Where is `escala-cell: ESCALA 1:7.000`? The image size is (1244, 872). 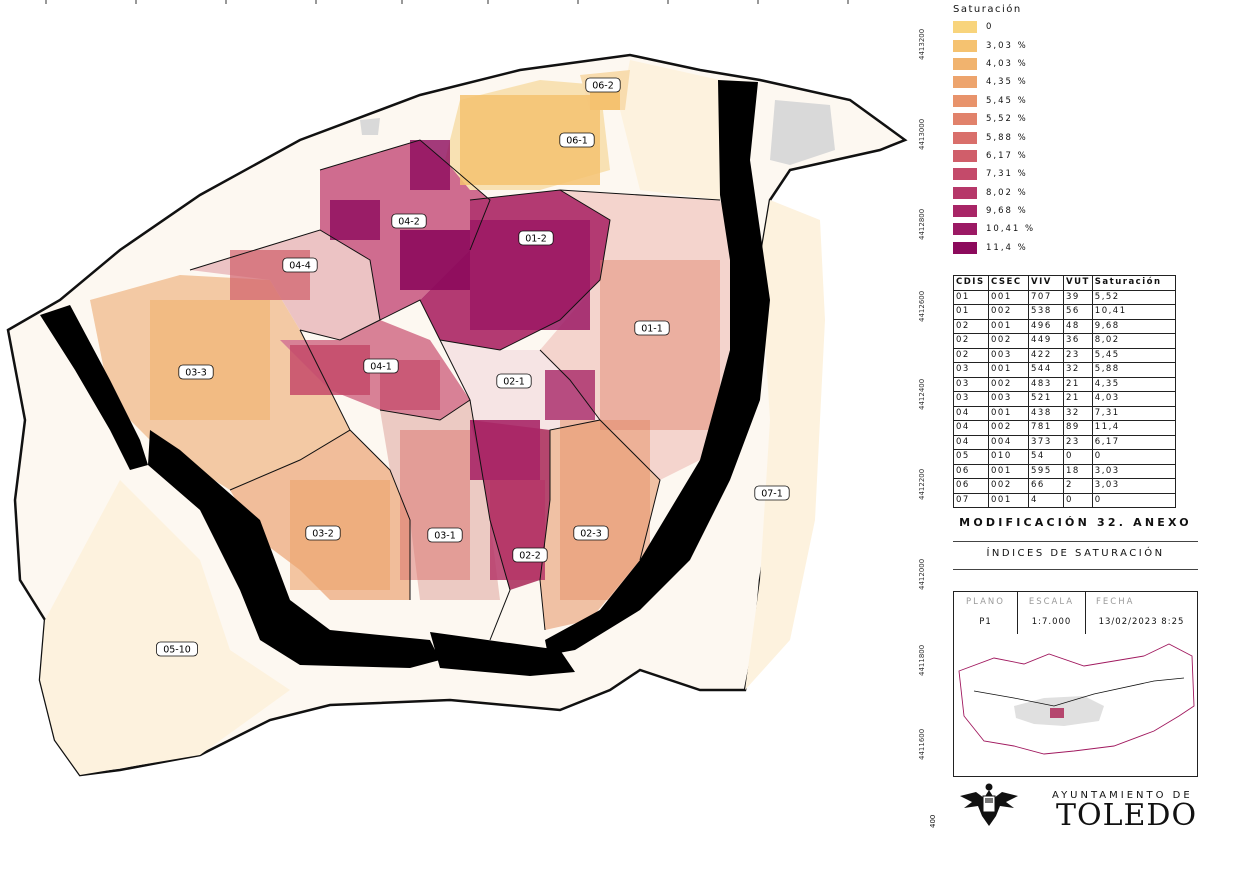 escala-cell: ESCALA 1:7.000 is located at coordinates (1052, 613).